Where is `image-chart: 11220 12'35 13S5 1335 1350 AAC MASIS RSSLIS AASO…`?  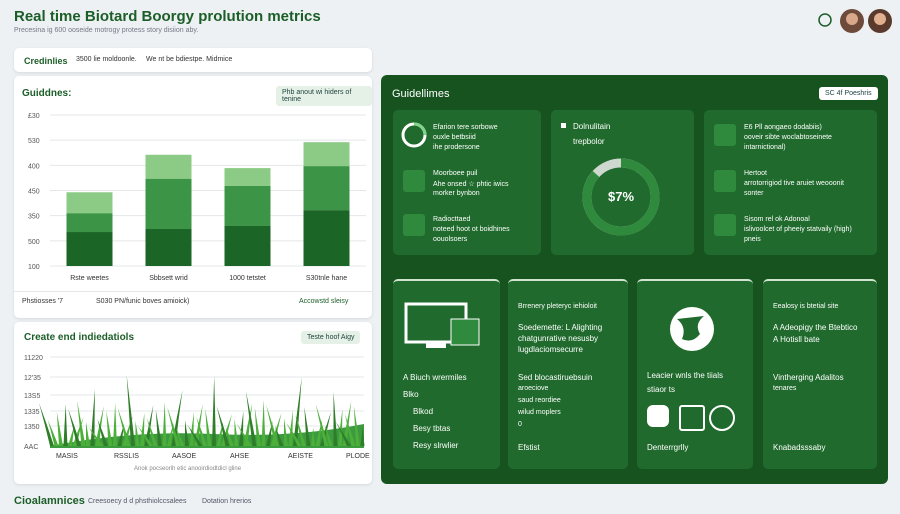 image-chart: 11220 12'35 13S5 1335 1350 AAC MASIS RSSLIS AASO… is located at coordinates (197, 407).